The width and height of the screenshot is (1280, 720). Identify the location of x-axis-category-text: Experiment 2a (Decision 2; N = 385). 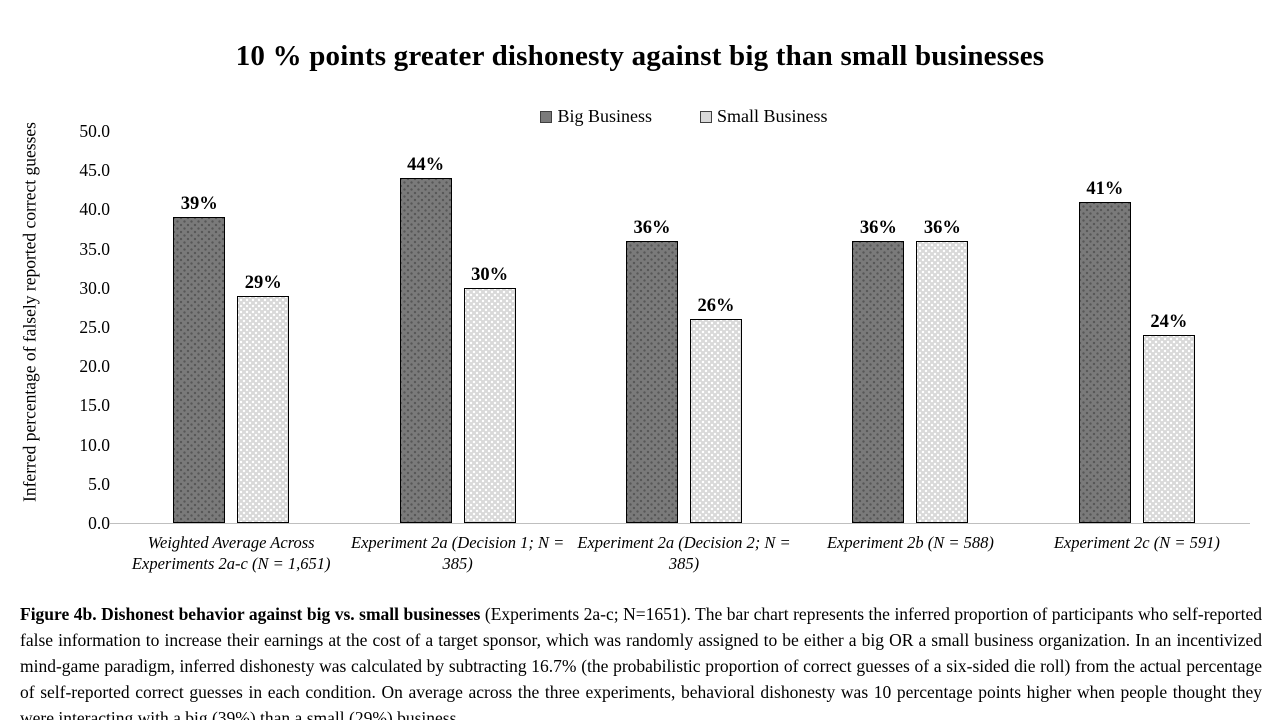
(684, 553).